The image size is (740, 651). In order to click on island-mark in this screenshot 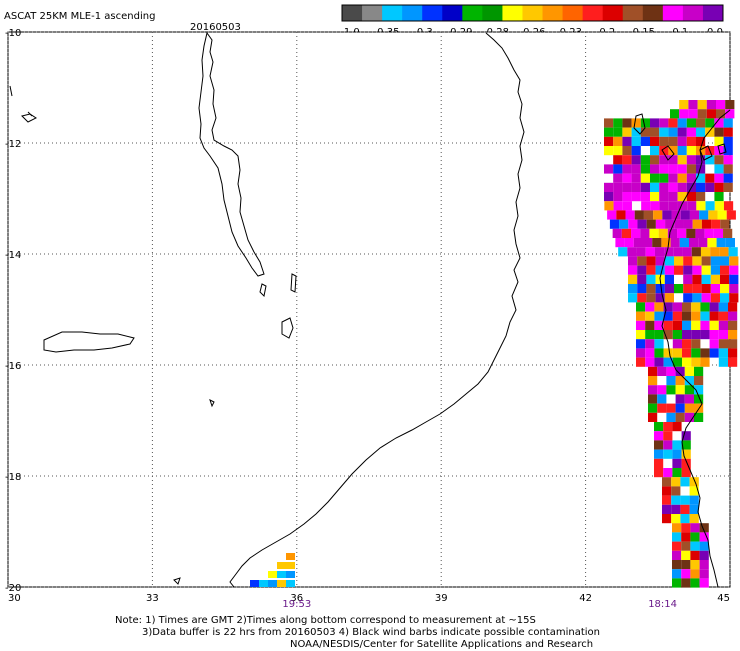, I will do `click(30, 114)`.